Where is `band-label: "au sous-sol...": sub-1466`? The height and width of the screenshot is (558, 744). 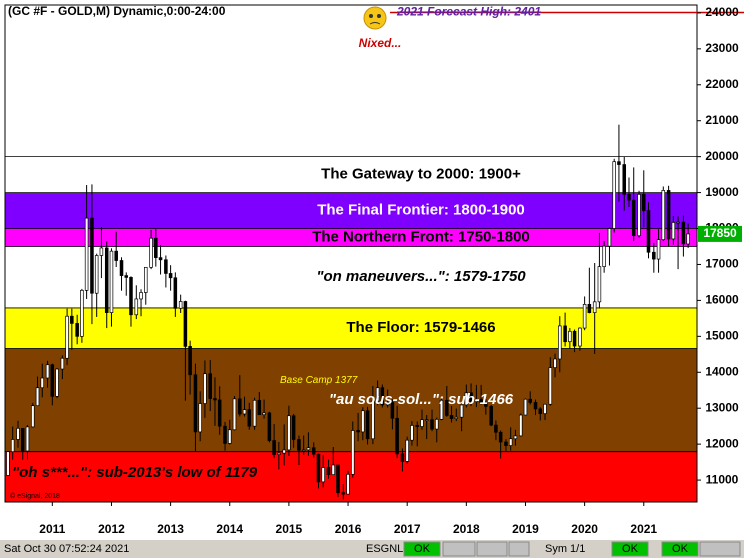
band-label: "au sous-sol...": sub-1466 is located at coordinates (421, 399).